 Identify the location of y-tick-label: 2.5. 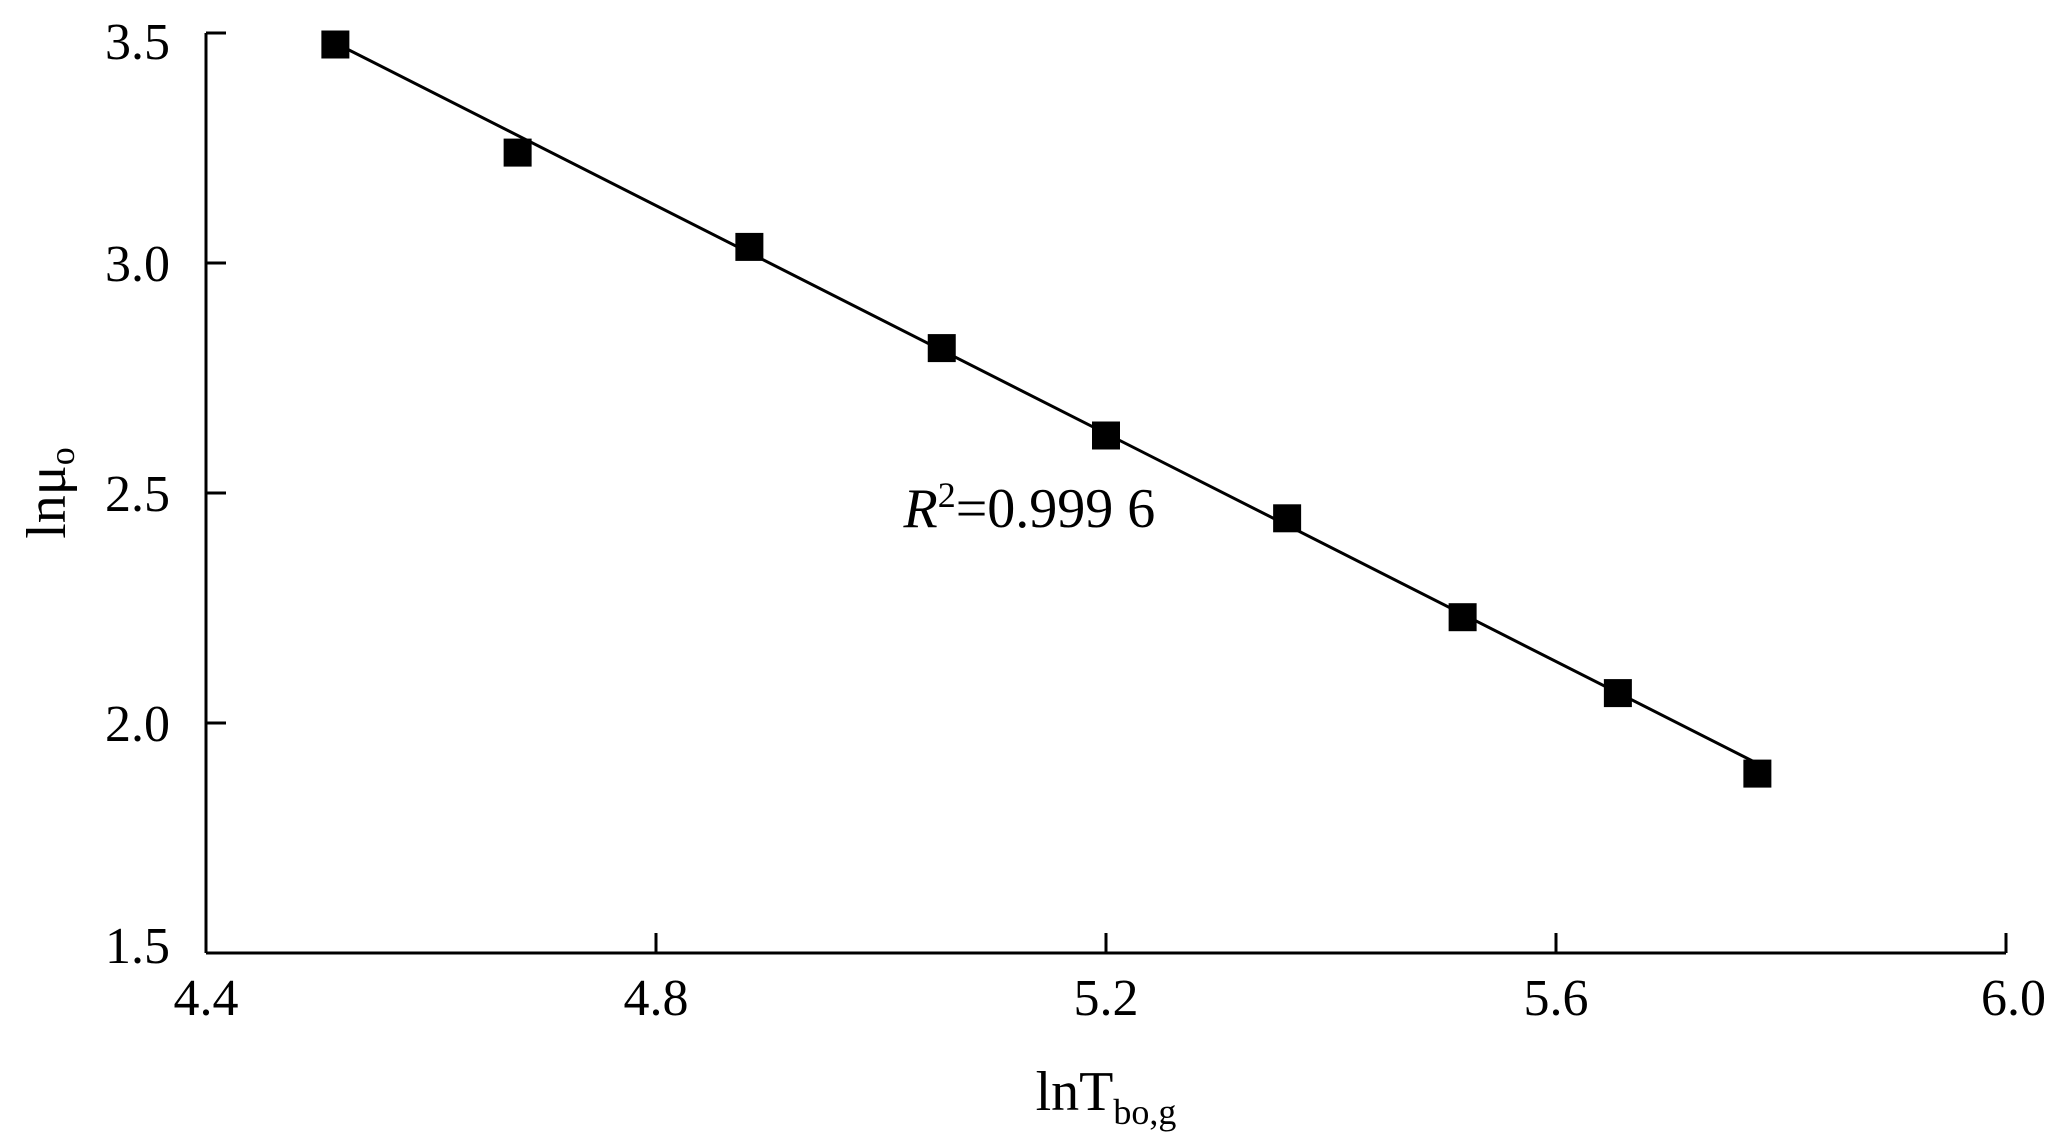
(137, 494).